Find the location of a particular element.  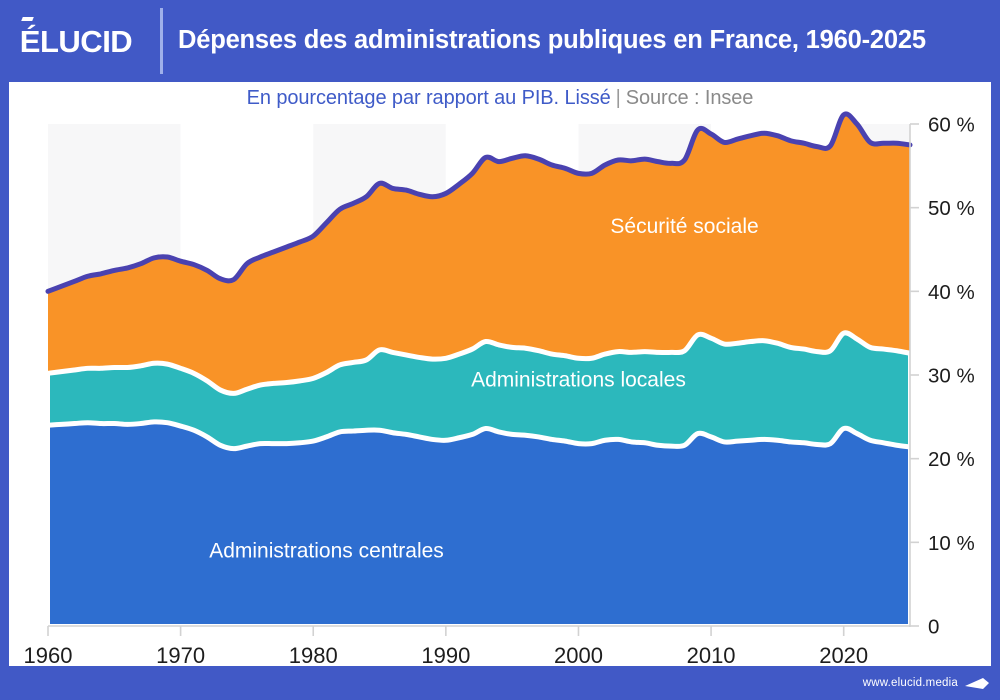

x-tick-label: 2000 is located at coordinates (578, 654).